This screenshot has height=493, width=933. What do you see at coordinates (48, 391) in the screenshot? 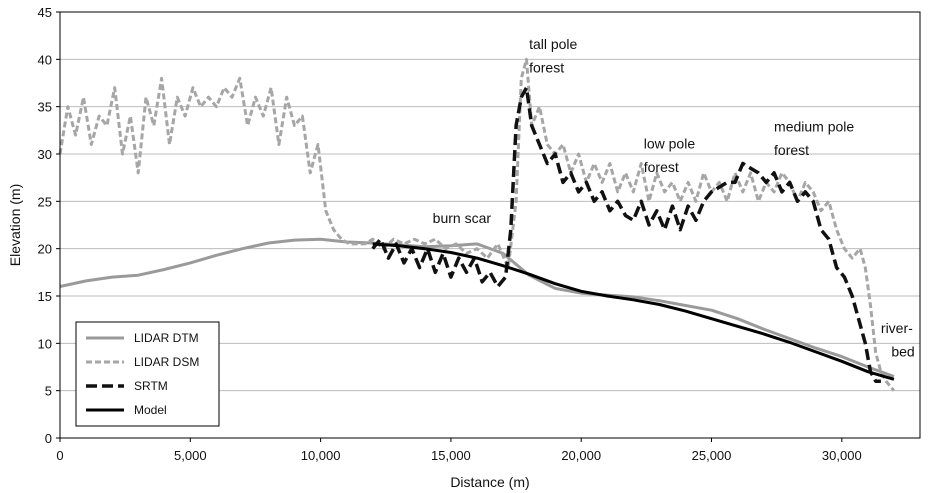
I see `y-tick-label: 5` at bounding box center [48, 391].